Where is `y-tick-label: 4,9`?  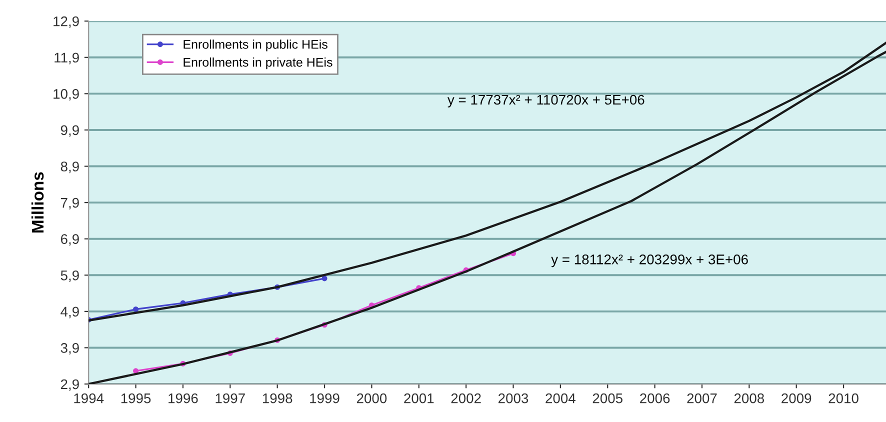 y-tick-label: 4,9 is located at coordinates (69, 312).